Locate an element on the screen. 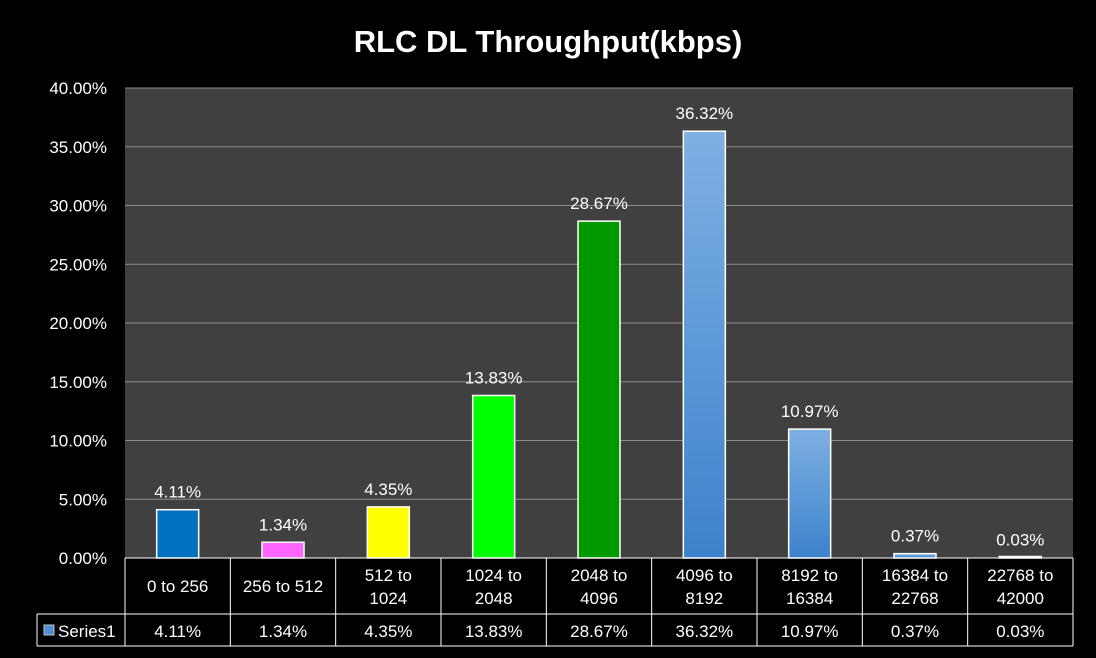 The image size is (1096, 658). table-value: 0.37% is located at coordinates (915, 631).